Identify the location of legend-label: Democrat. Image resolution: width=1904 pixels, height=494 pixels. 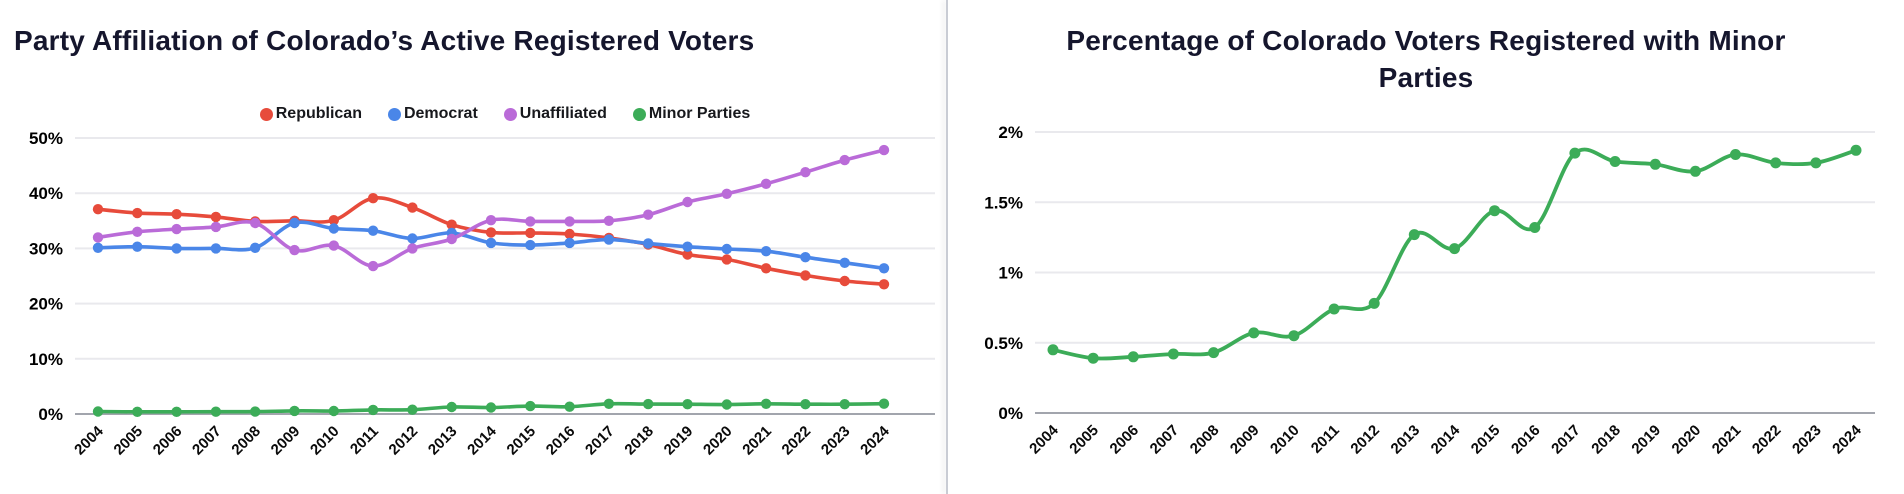
(440, 113).